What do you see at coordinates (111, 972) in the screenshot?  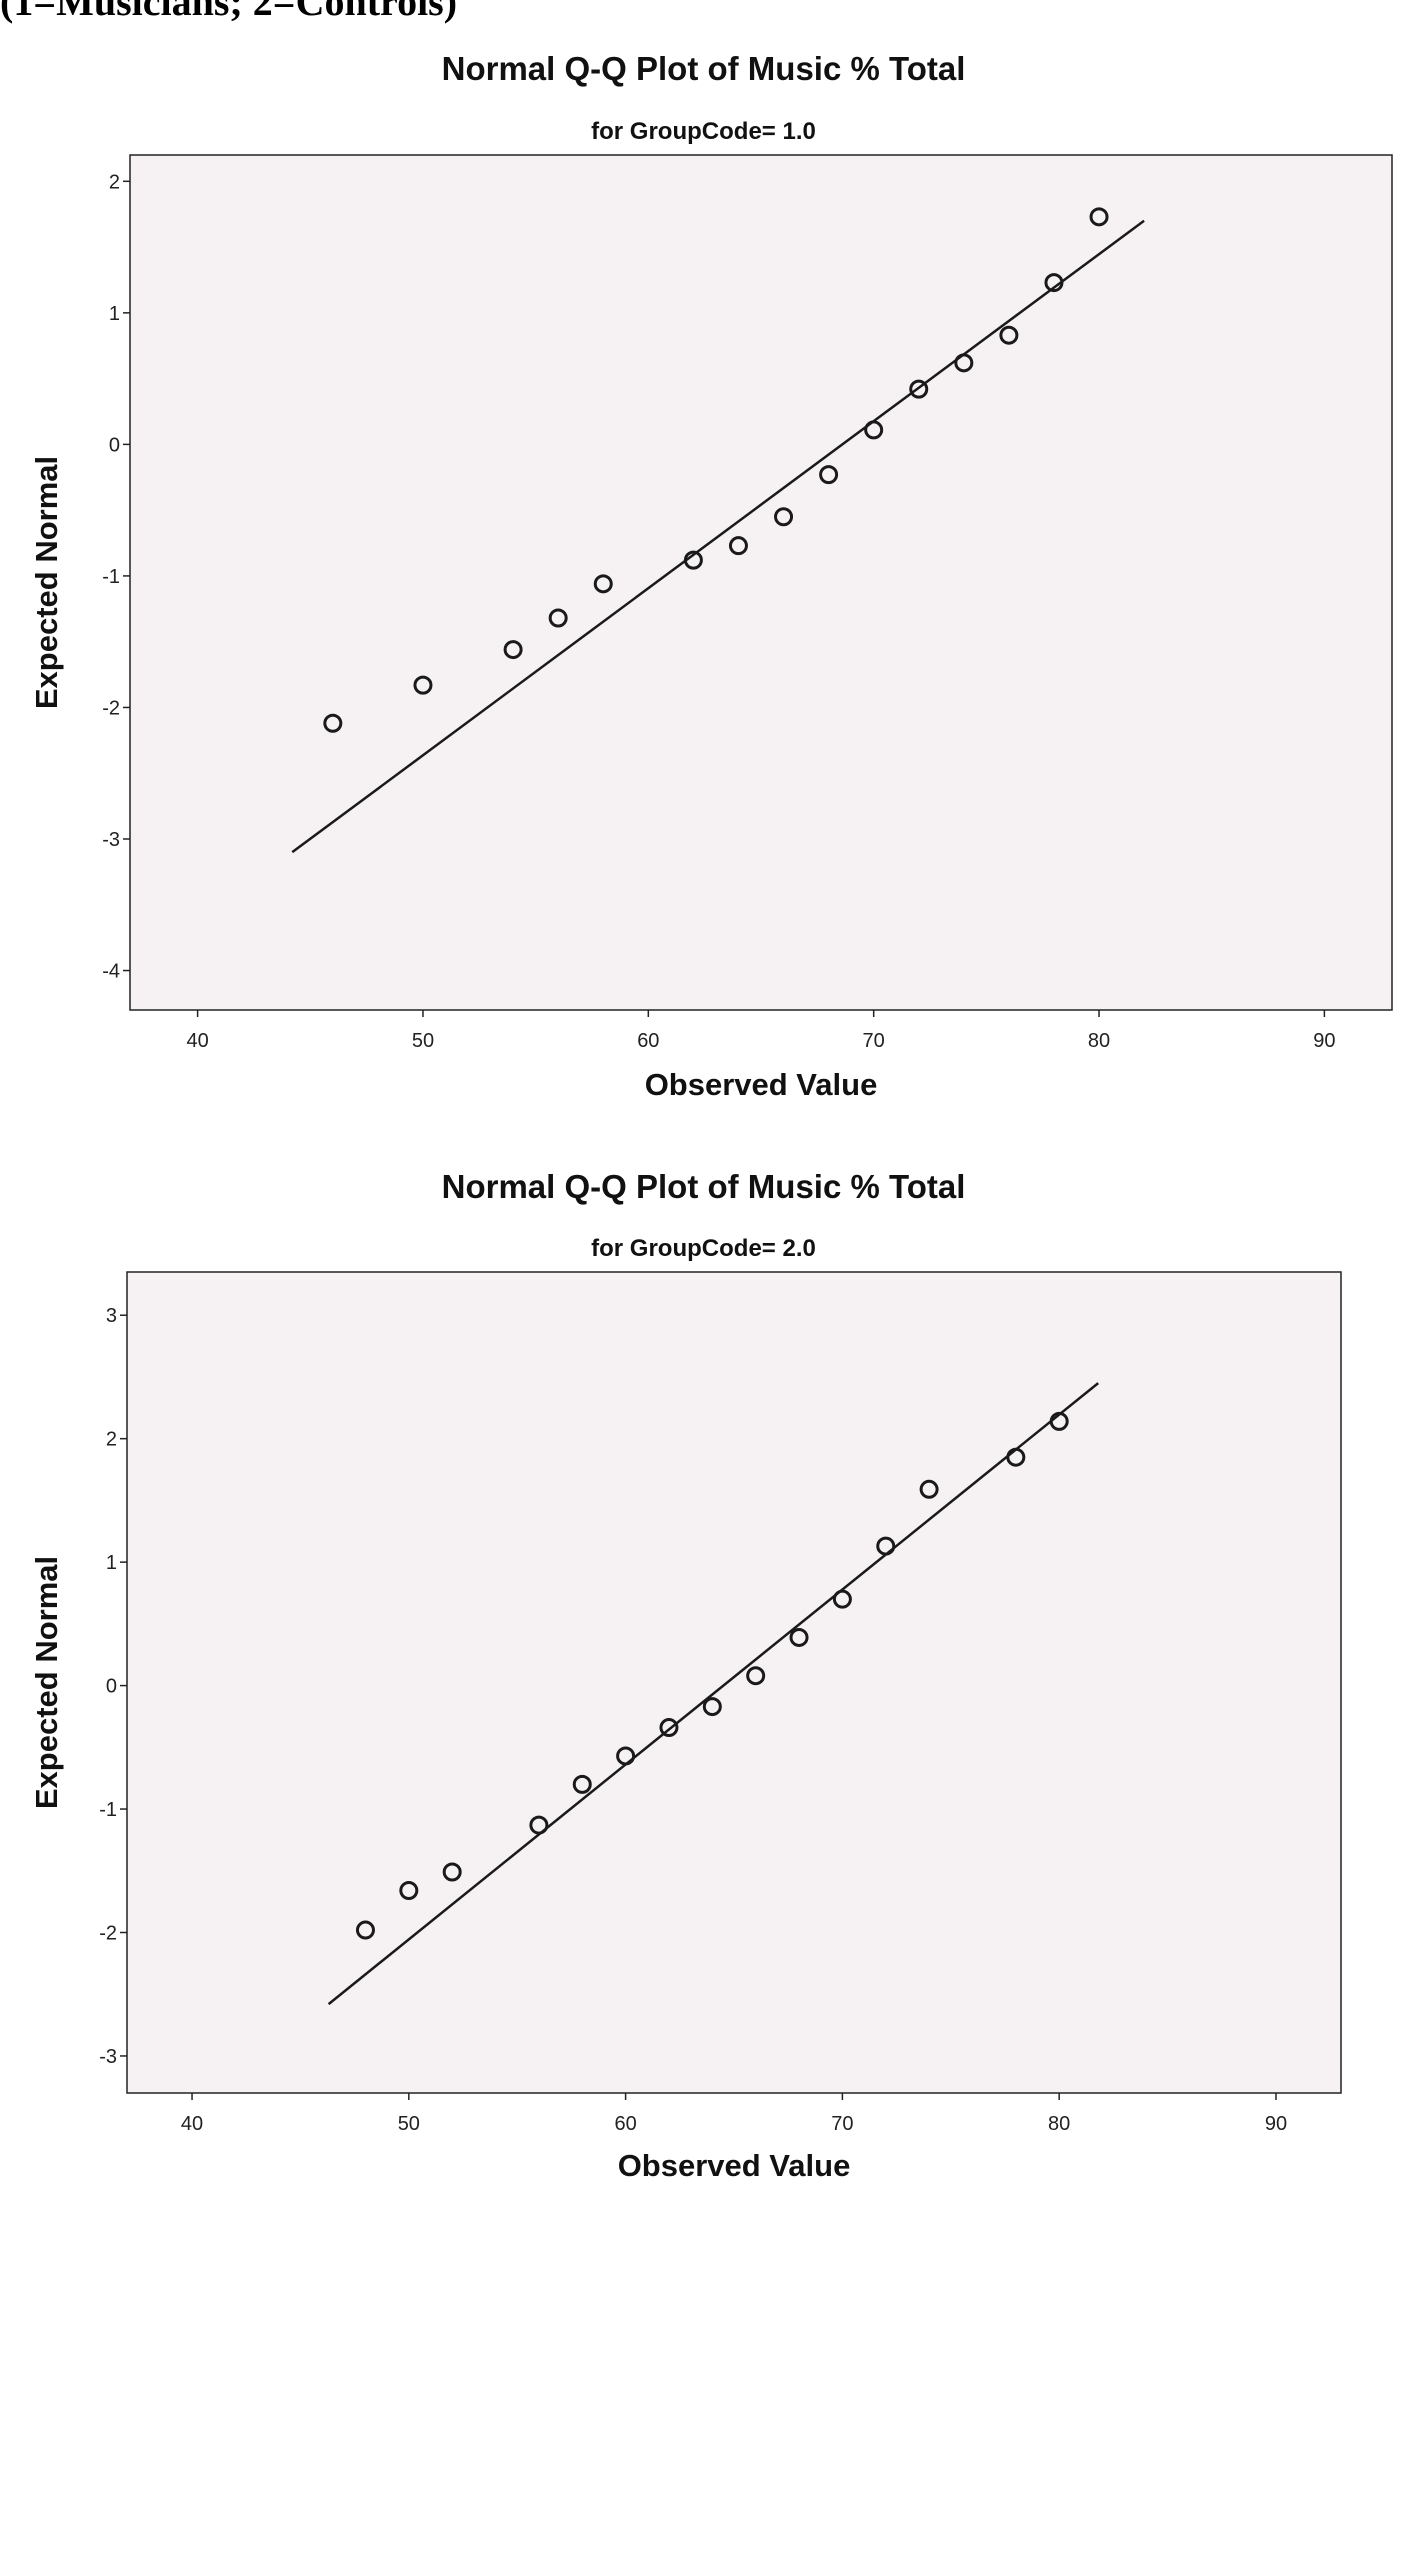 I see `chart1-y-tick-label: -4` at bounding box center [111, 972].